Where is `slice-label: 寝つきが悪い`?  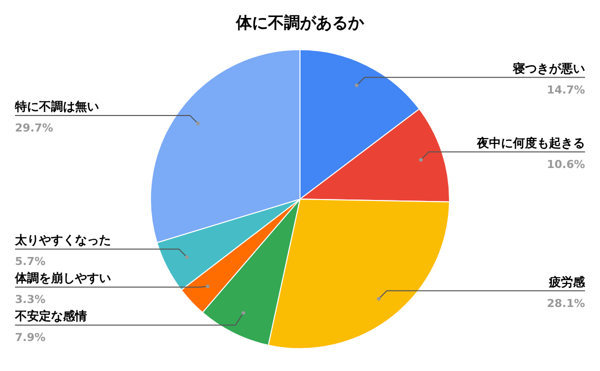
slice-label: 寝つきが悪い is located at coordinates (548, 68).